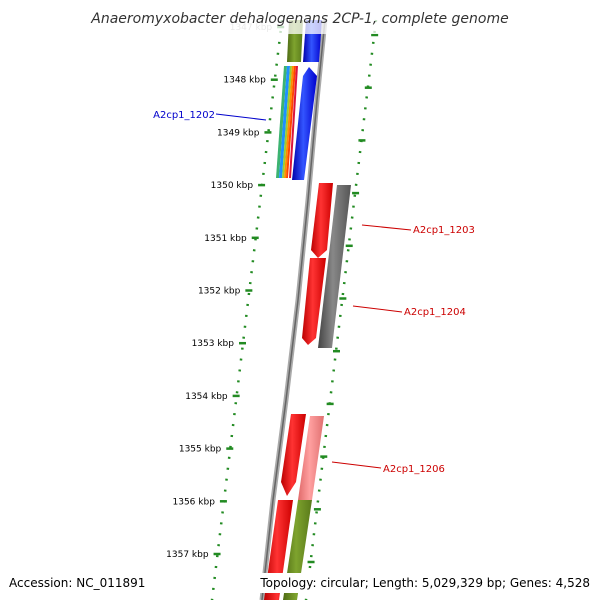 The image size is (600, 600). I want to click on rna-stripe-cluster, so click(287, 122).